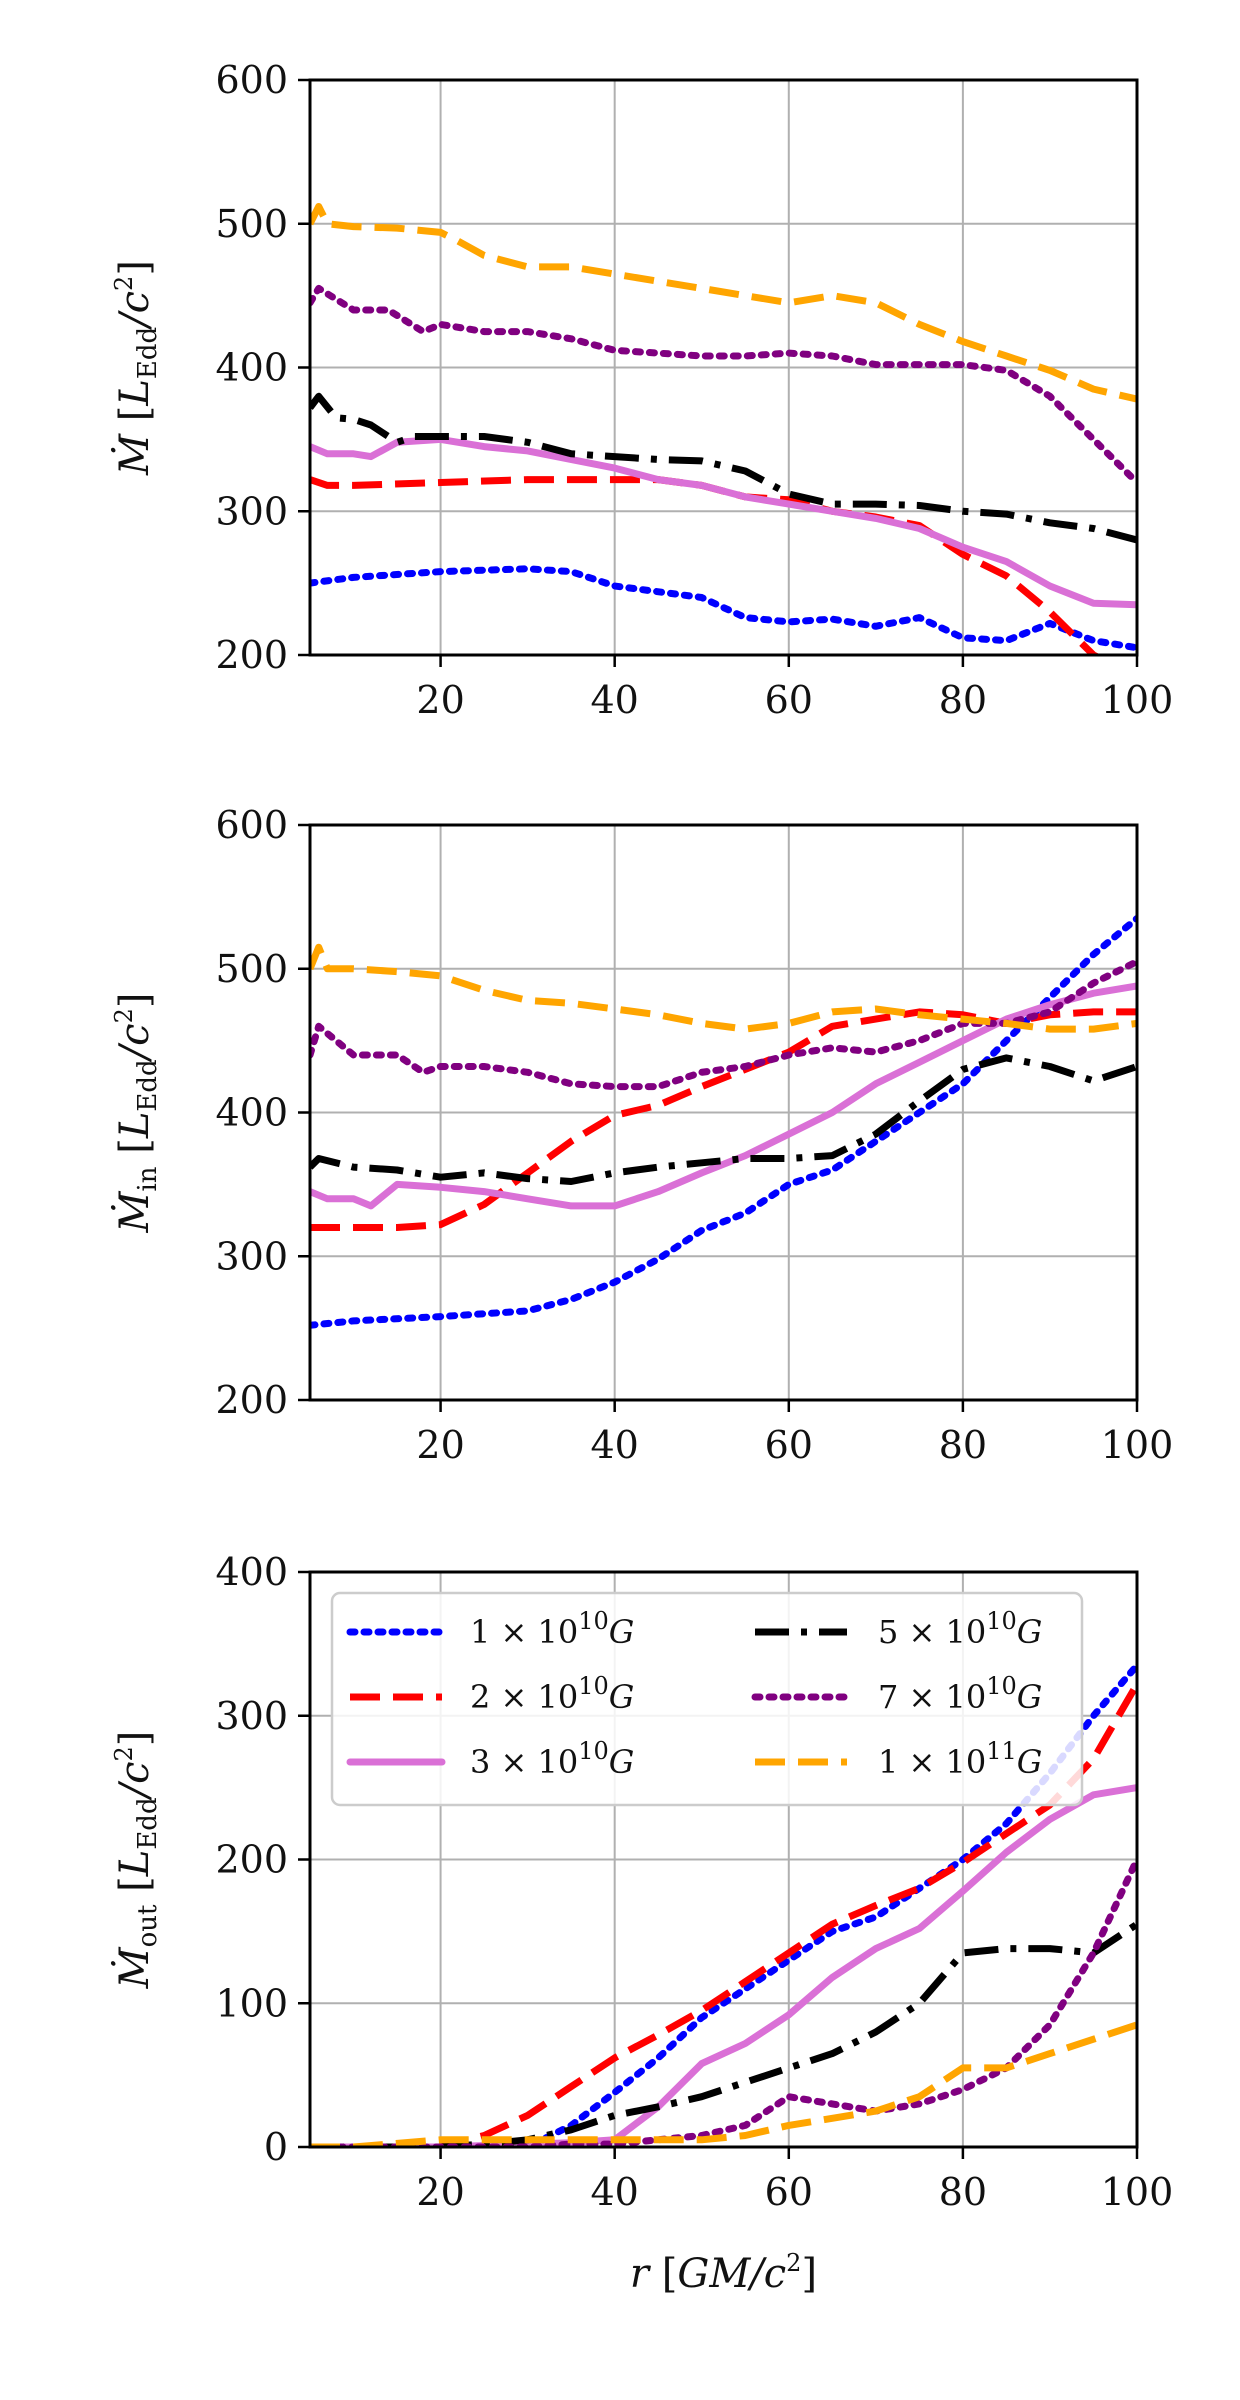 Image resolution: width=1240 pixels, height=2400 pixels. I want to click on series-3e10-legend-label: 3 × 1010G, so click(552, 1759).